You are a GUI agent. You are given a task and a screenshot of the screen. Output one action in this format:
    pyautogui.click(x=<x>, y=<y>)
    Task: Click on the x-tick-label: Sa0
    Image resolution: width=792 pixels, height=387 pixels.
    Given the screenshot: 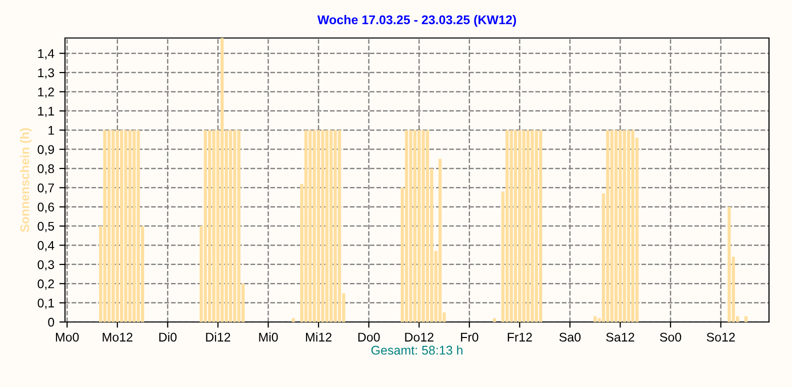 What is the action you would take?
    pyautogui.click(x=570, y=337)
    